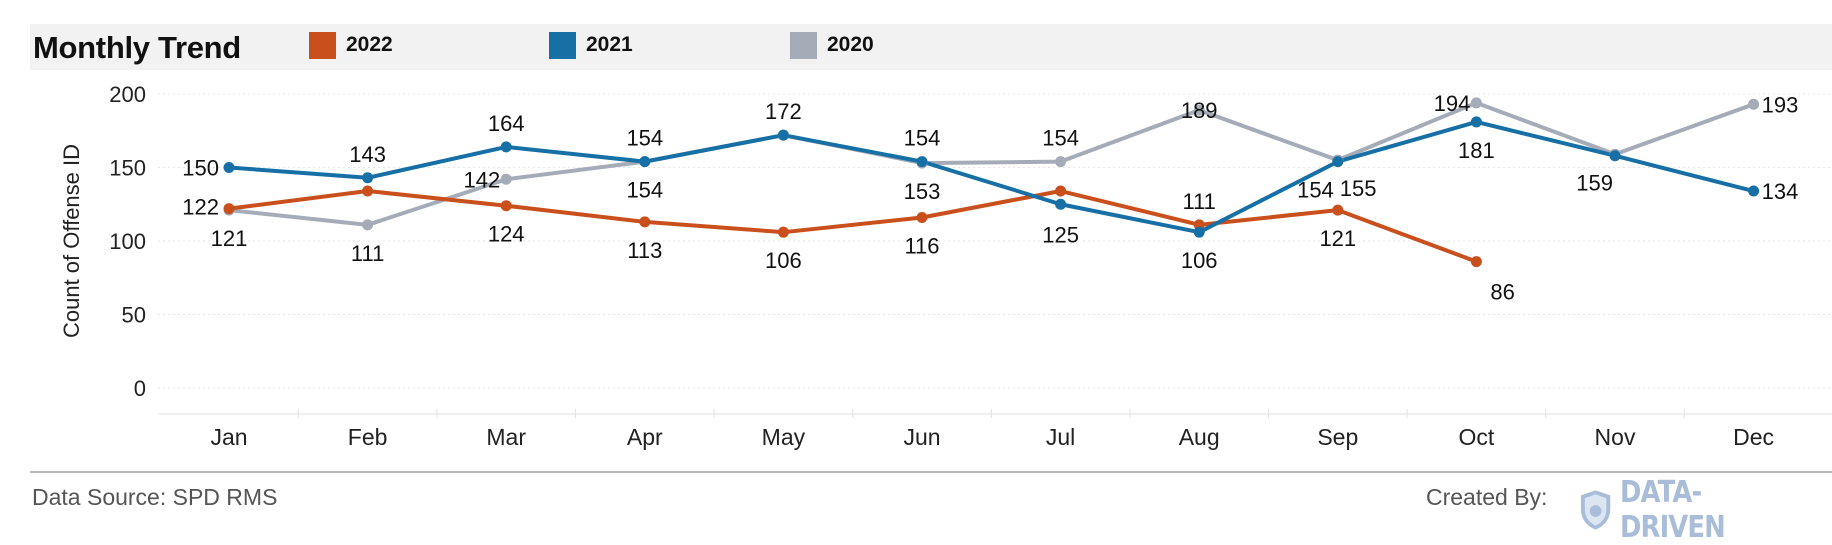 The width and height of the screenshot is (1832, 545). What do you see at coordinates (803, 45) in the screenshot?
I see `legend-swatch-2020` at bounding box center [803, 45].